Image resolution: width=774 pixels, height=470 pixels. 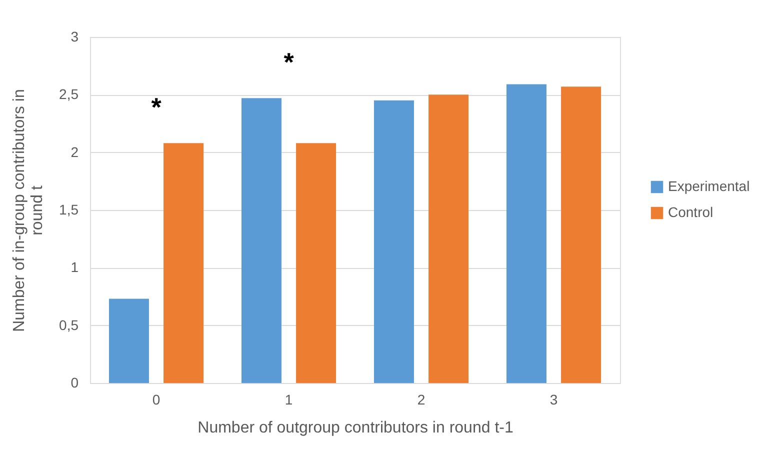 I want to click on legend-label: Control, so click(x=691, y=212).